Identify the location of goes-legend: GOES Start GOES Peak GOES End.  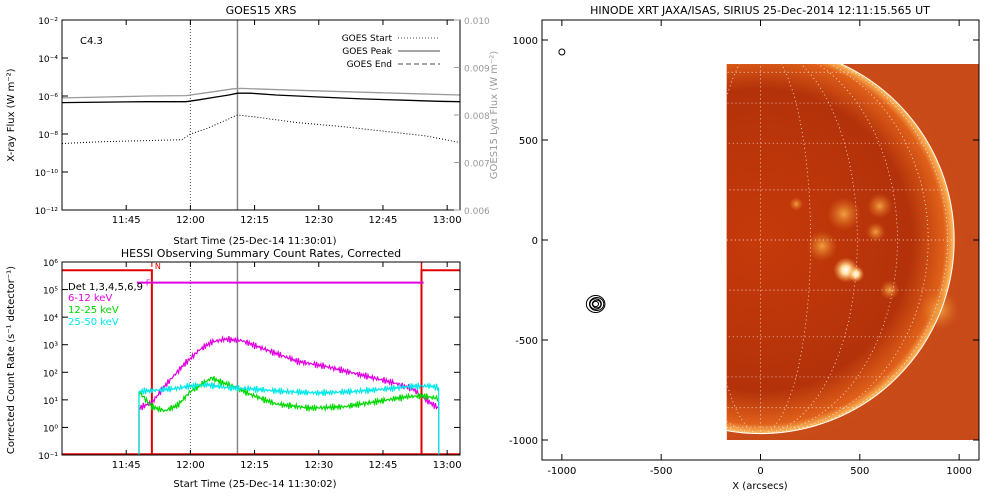
(391, 52).